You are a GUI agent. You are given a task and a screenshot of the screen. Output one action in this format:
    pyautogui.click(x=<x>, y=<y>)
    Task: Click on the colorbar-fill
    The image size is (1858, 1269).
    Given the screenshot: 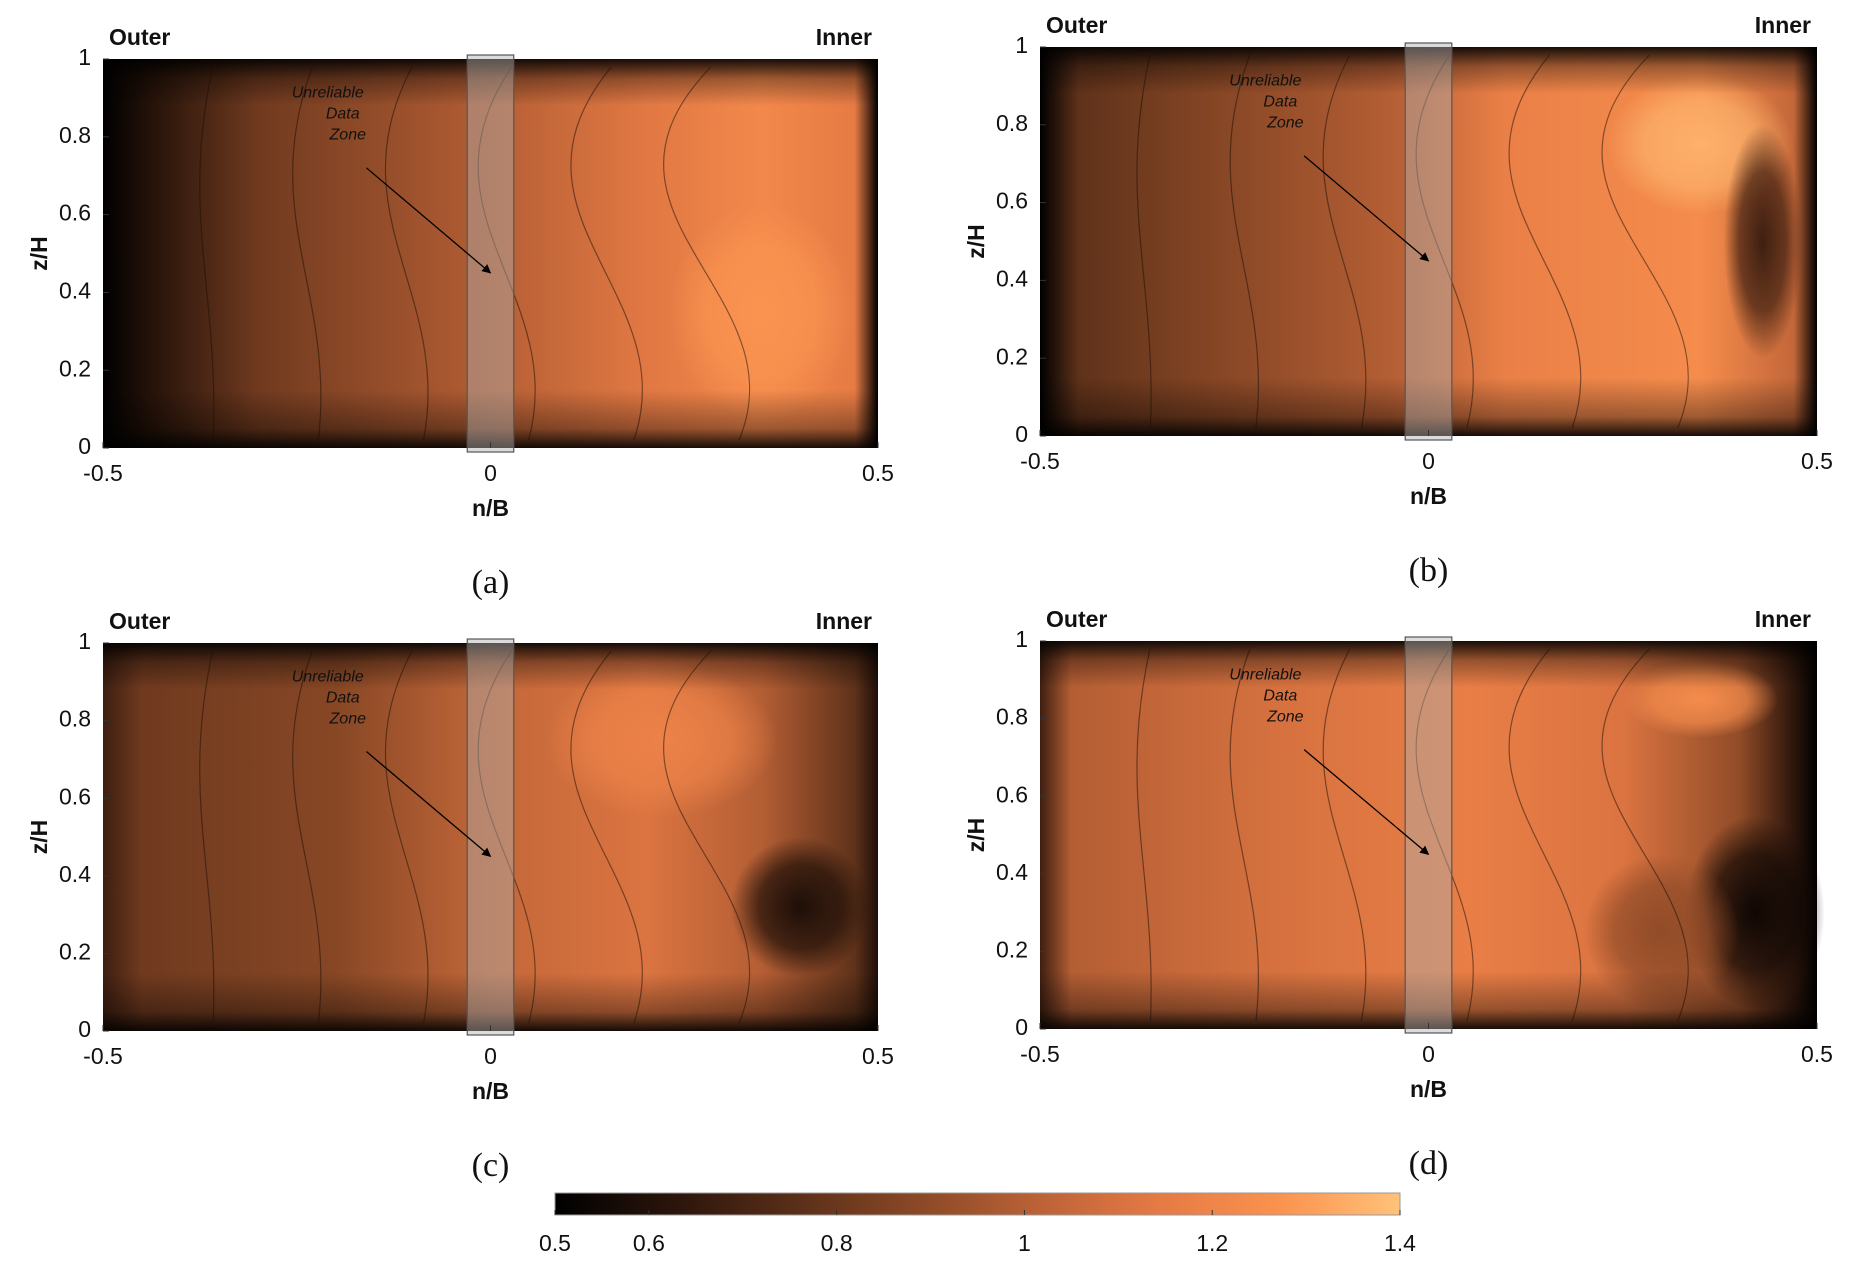 What is the action you would take?
    pyautogui.click(x=977, y=1204)
    